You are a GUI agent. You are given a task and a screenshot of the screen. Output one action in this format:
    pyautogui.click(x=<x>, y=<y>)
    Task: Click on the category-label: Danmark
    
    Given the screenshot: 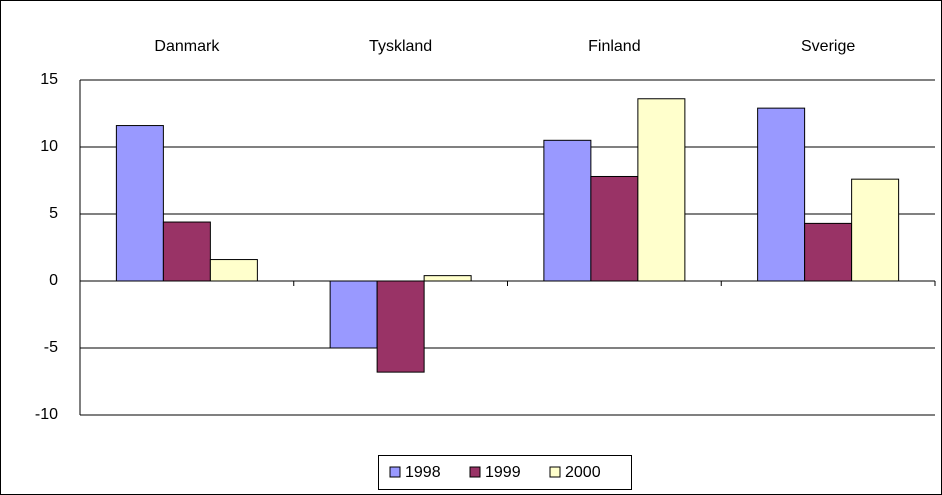 What is the action you would take?
    pyautogui.click(x=187, y=46)
    